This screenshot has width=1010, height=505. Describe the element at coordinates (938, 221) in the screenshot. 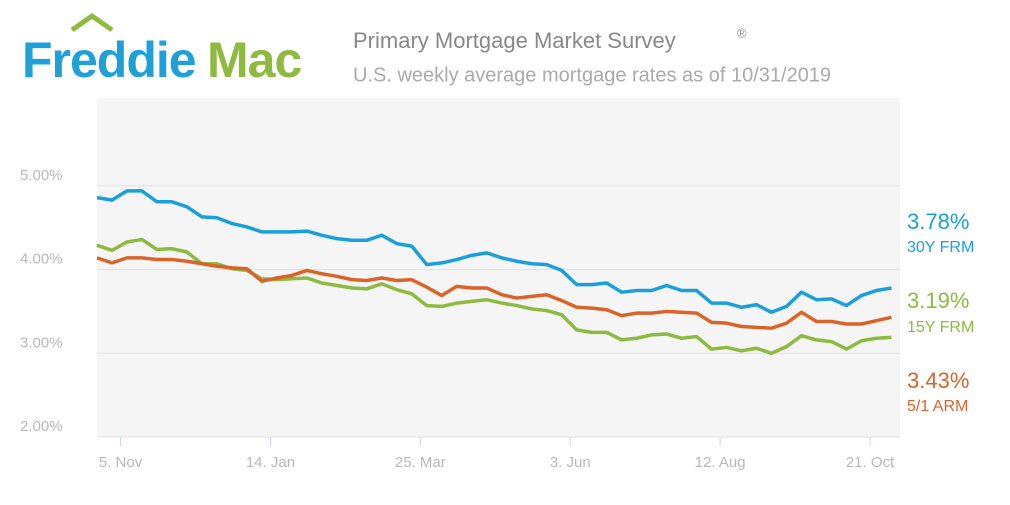

I see `end-value-label: 3.78%` at that location.